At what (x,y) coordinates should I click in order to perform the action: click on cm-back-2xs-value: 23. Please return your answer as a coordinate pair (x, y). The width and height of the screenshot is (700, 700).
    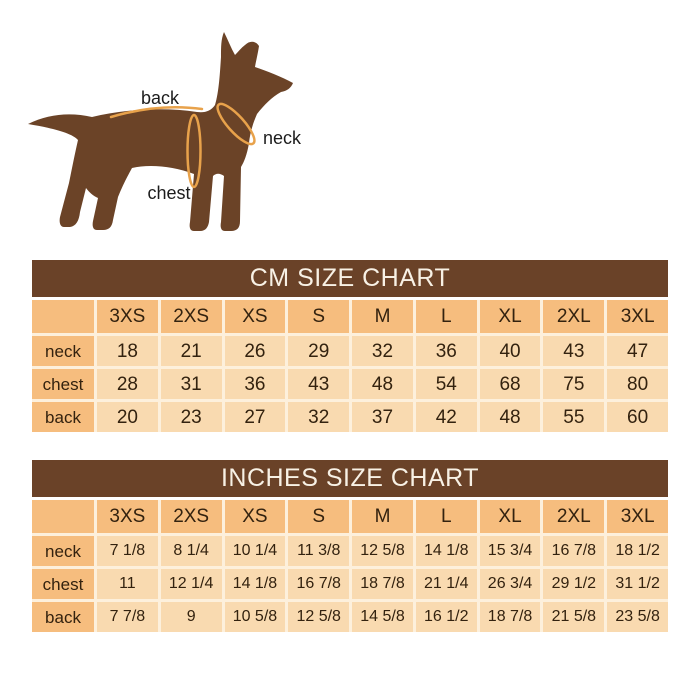
    Looking at the image, I should click on (191, 417).